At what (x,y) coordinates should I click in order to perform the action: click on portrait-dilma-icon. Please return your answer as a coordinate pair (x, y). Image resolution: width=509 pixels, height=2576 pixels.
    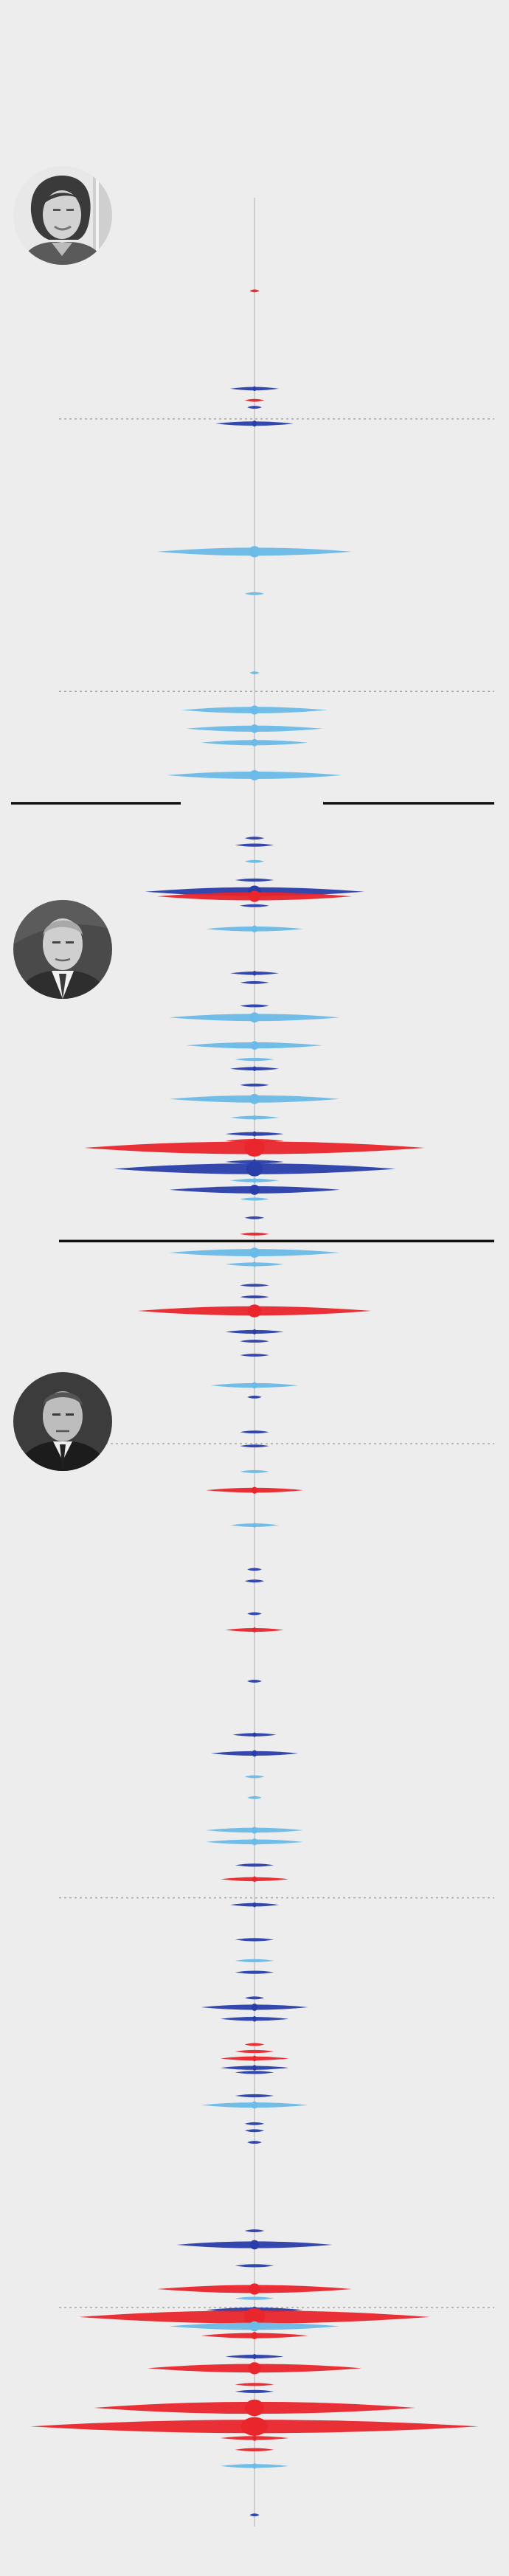
    Looking at the image, I should click on (63, 216).